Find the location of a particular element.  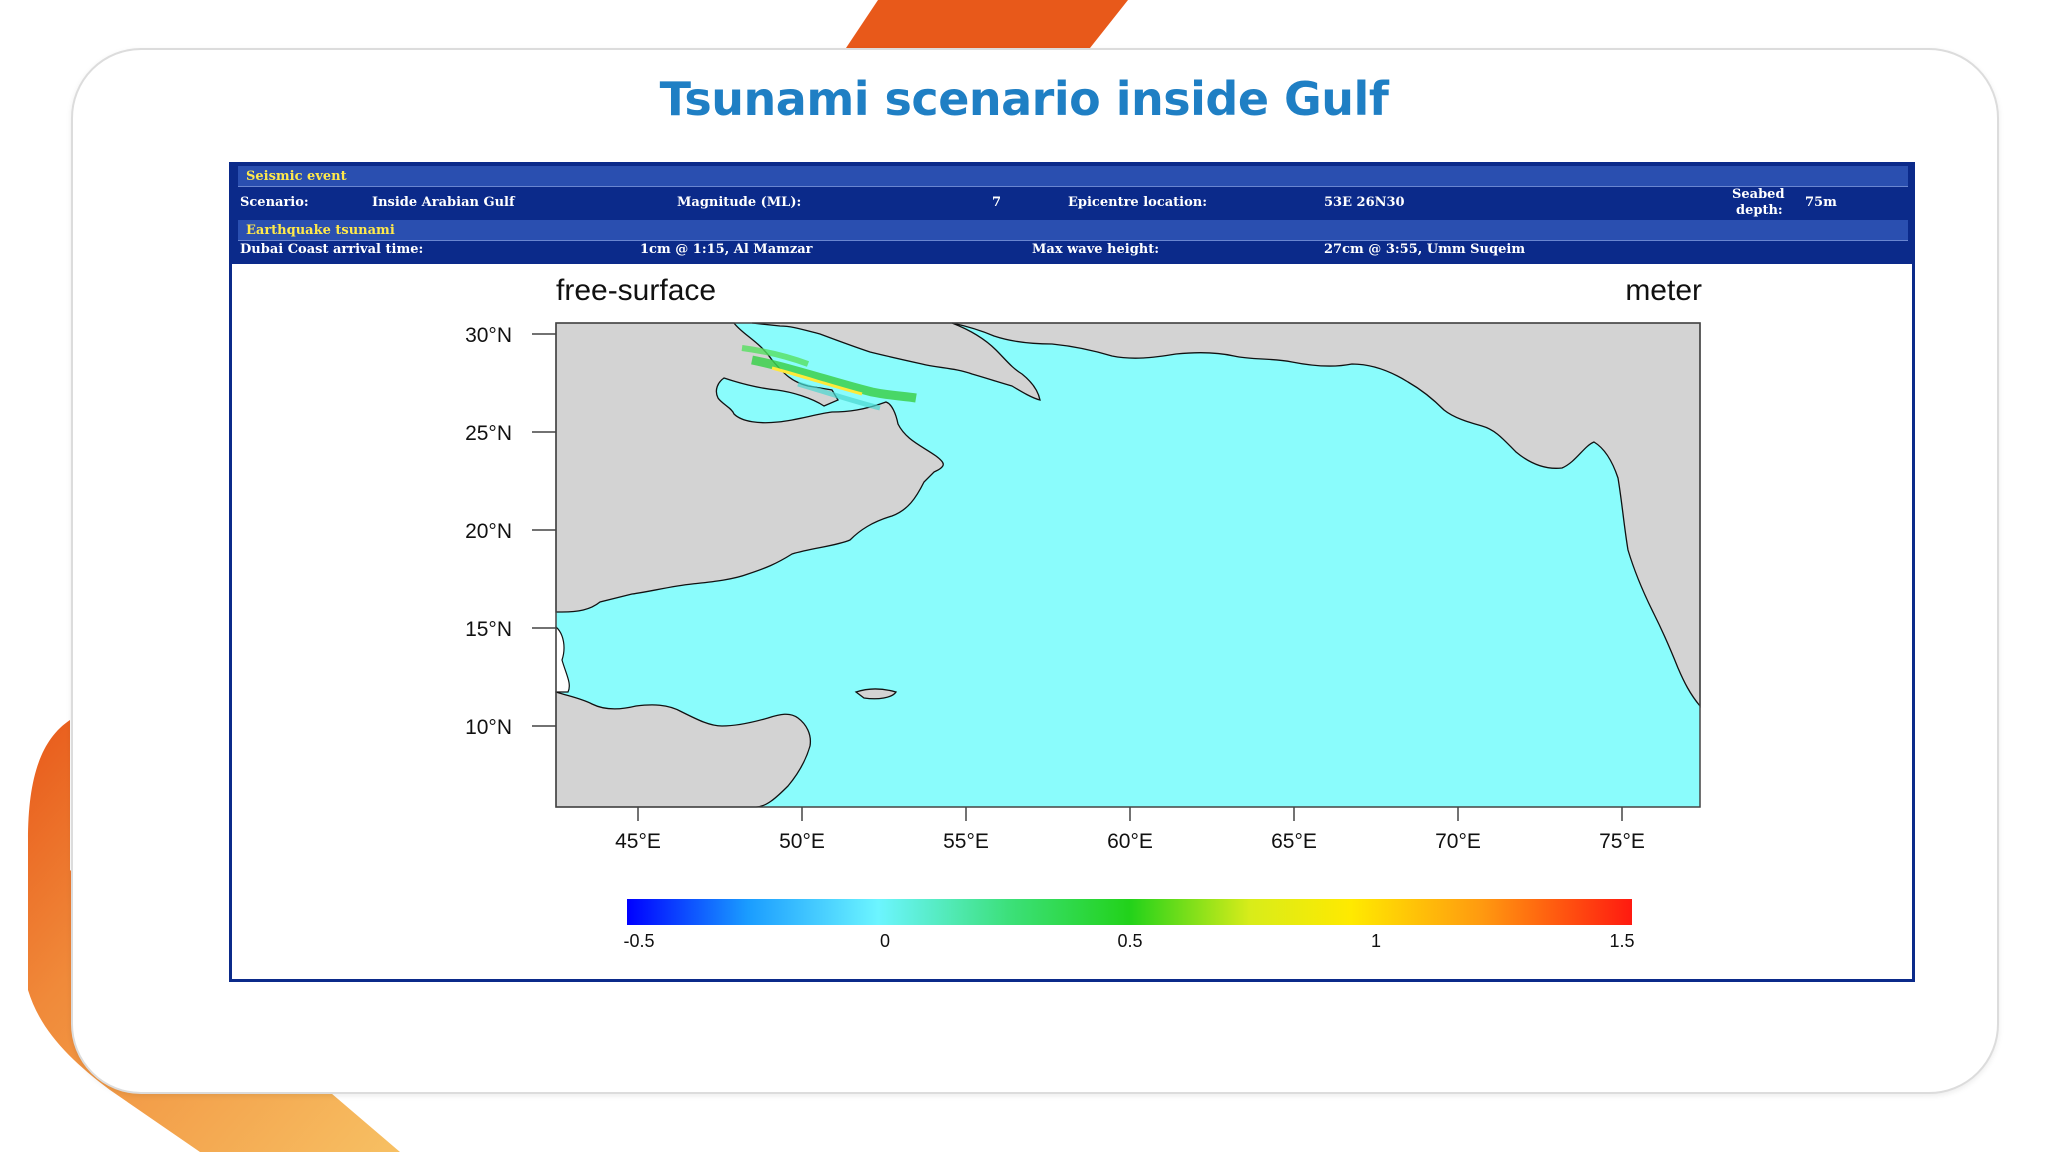

tsunami-section-header: Earthquake tsunami is located at coordinates (1073, 230).